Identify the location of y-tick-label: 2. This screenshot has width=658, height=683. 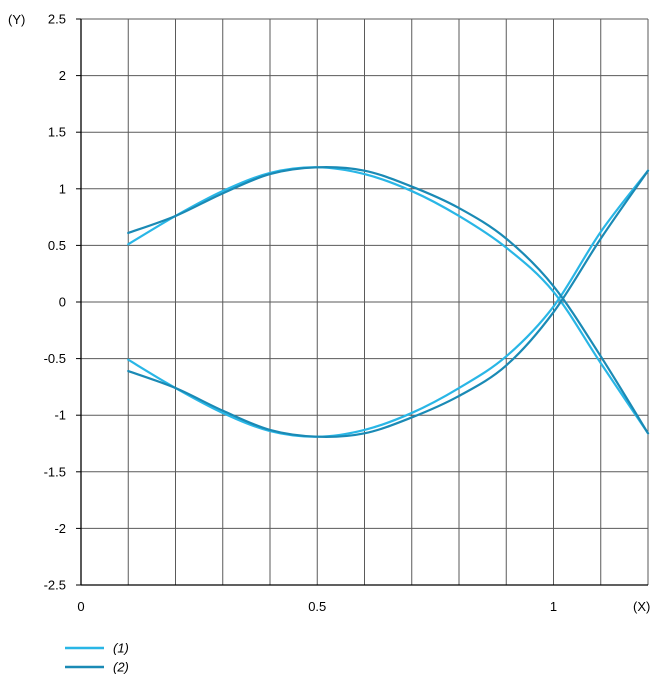
(62, 75).